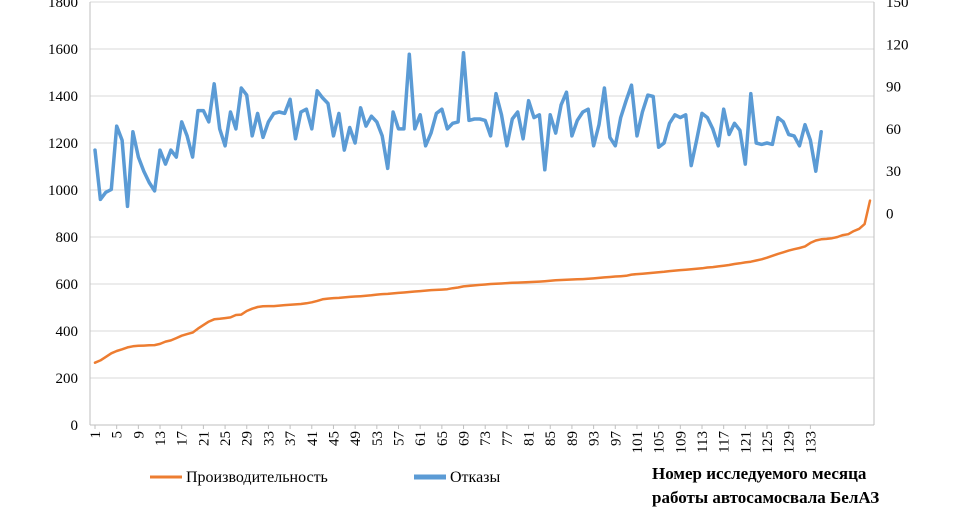  What do you see at coordinates (703, 442) in the screenshot?
I see `x-tick-label: 113` at bounding box center [703, 442].